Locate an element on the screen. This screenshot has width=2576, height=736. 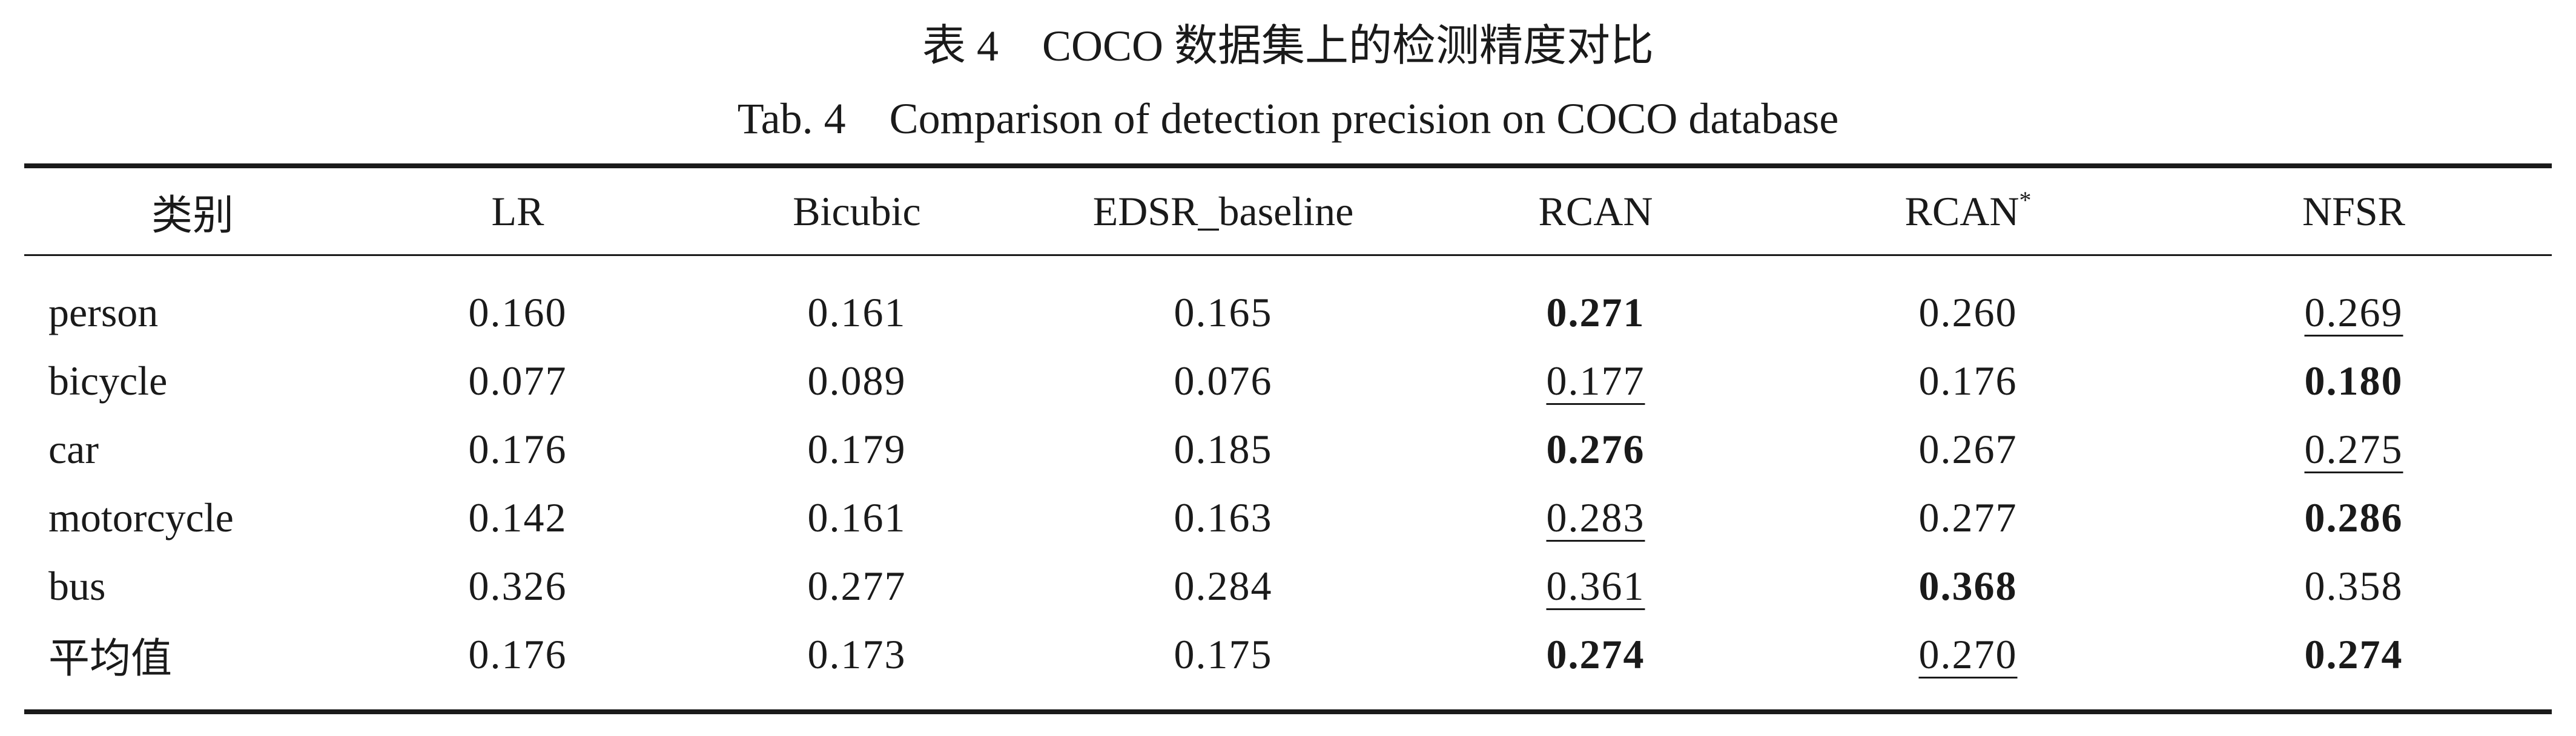
cell-value: 0.173 is located at coordinates (857, 654).